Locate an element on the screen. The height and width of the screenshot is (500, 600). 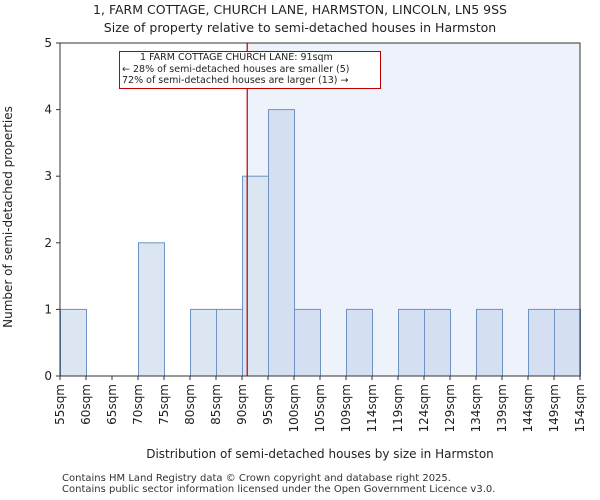
x-tick-label: 114sqm is located at coordinates (372, 408).